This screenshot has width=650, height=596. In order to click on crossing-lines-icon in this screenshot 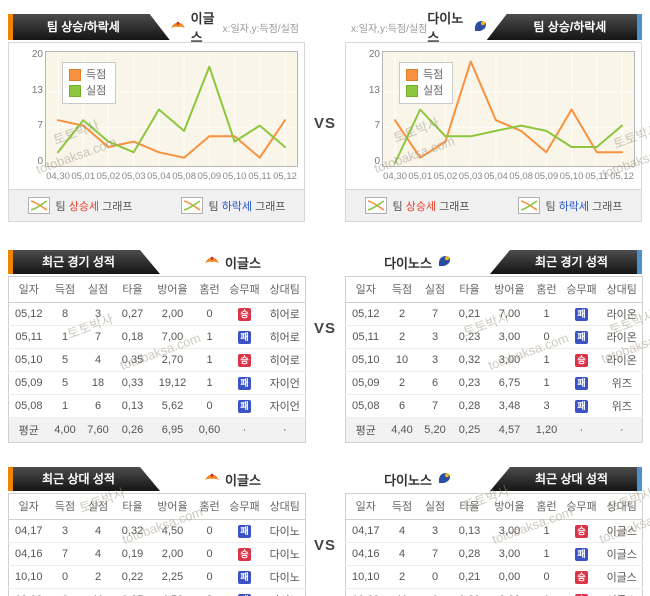, I will do `click(528, 205)`.